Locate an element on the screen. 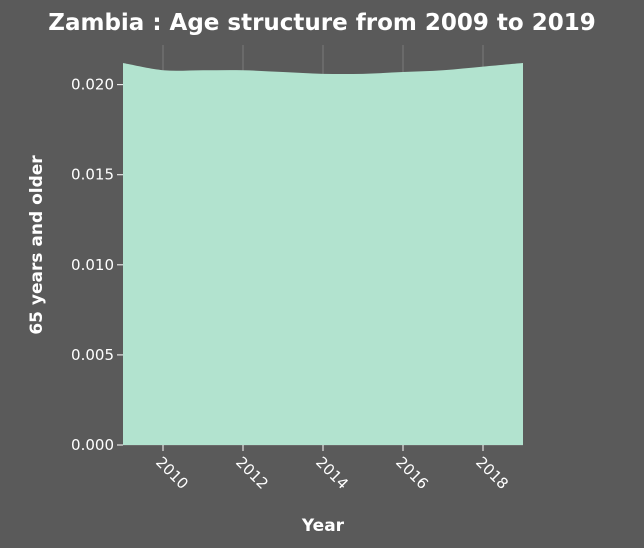  y-tick-label: 0.000 is located at coordinates (92, 445).